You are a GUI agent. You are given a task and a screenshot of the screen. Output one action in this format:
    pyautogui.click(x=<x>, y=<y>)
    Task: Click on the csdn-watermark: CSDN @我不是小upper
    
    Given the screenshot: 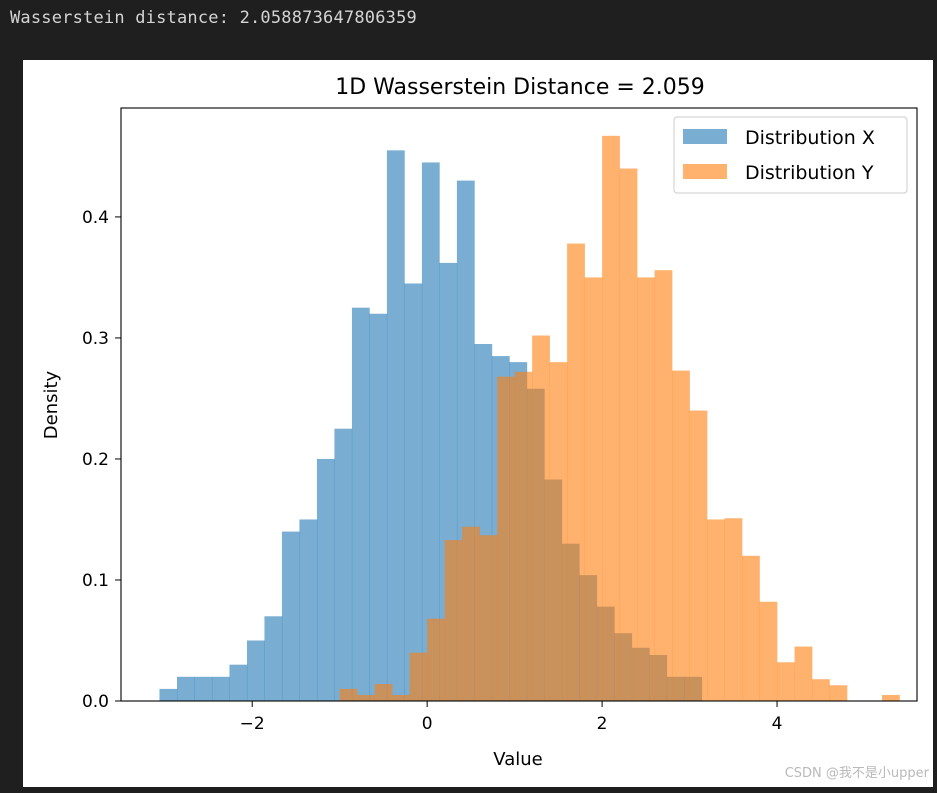 What is the action you would take?
    pyautogui.click(x=856, y=773)
    